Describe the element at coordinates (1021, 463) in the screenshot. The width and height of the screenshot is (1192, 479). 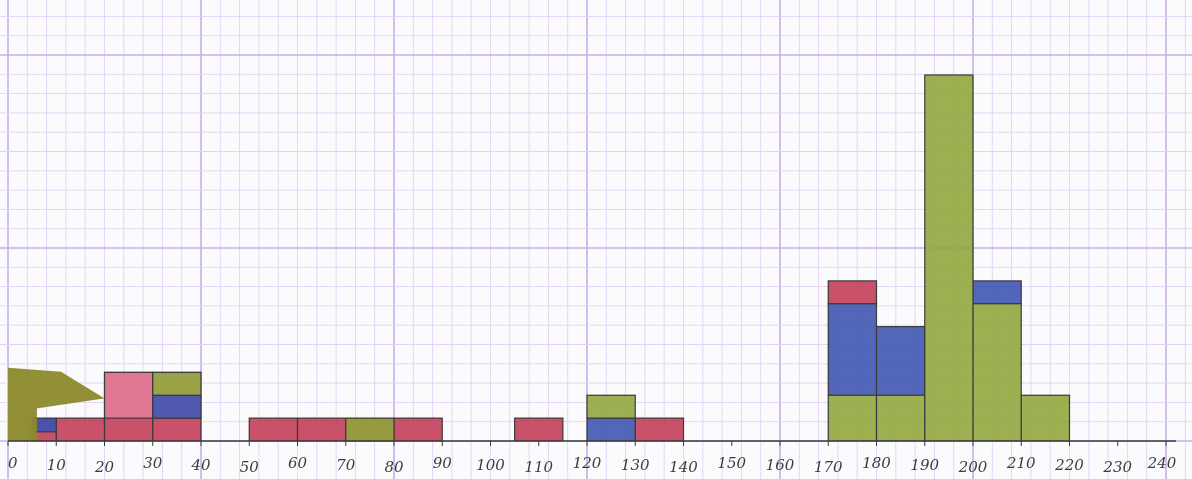
I see `x-tick-label: 210` at that location.